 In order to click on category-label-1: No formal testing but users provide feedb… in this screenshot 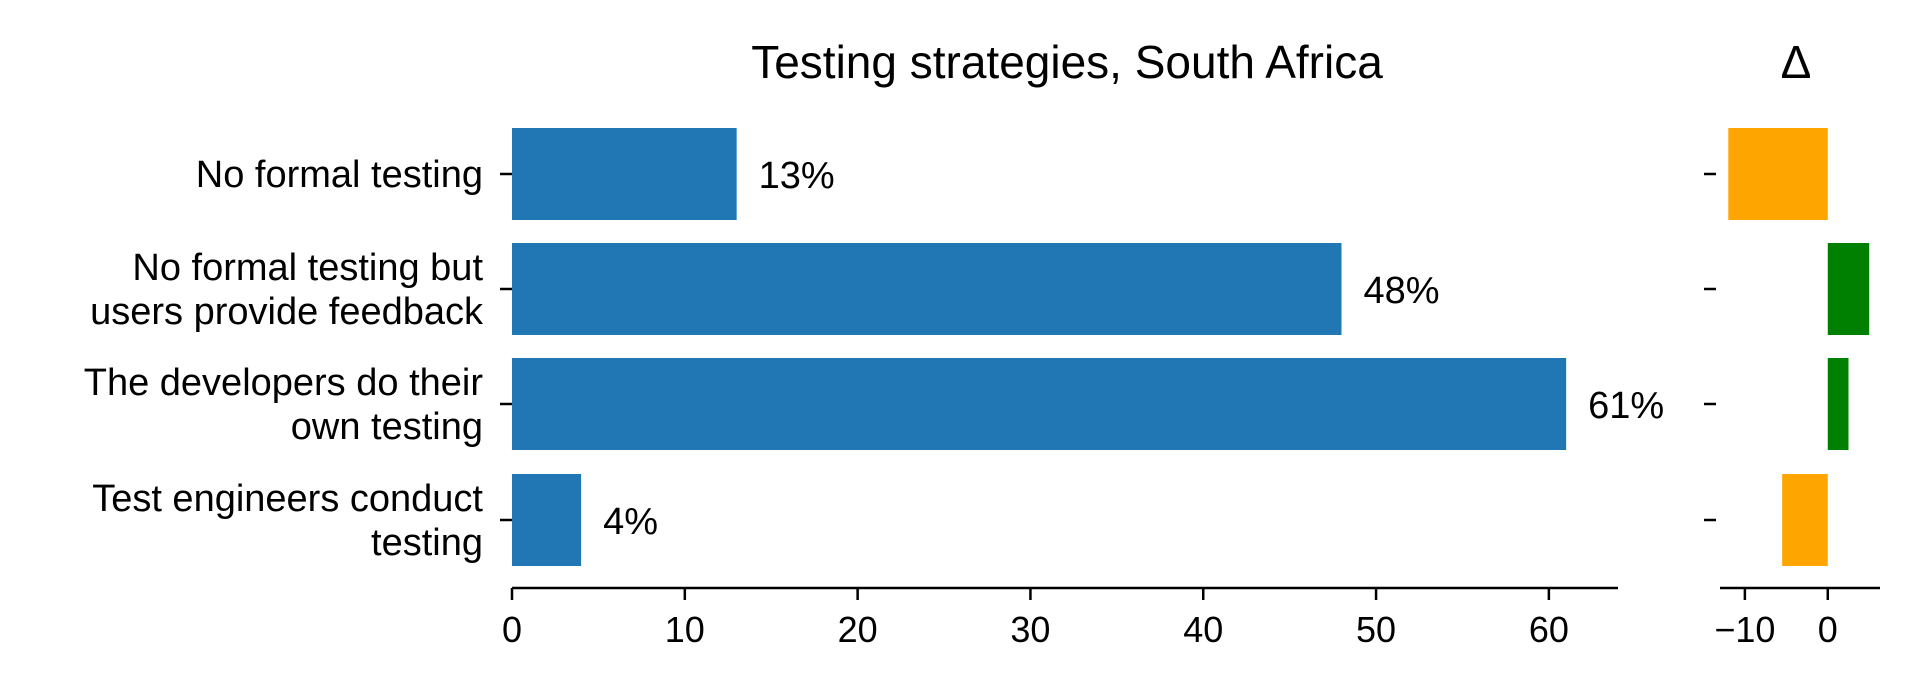, I will do `click(287, 290)`.